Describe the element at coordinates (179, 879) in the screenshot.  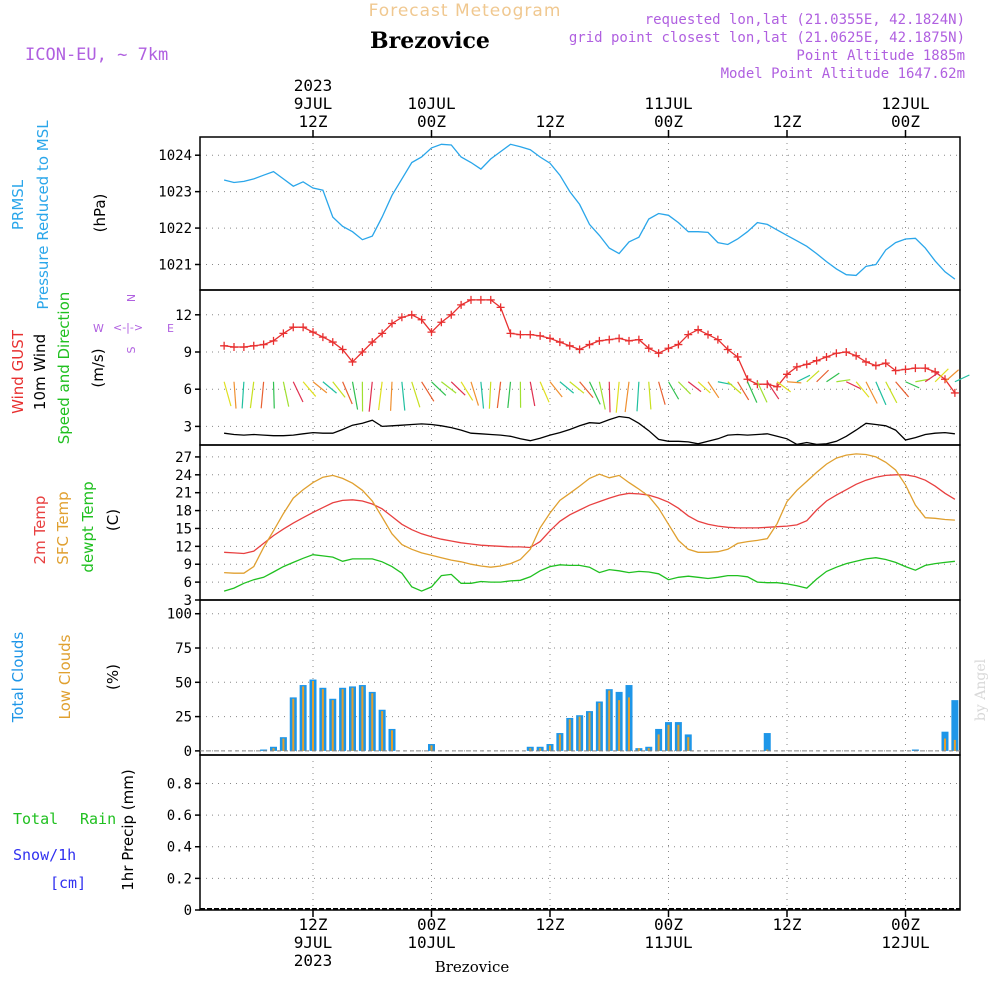
I see `y-tick-label: 0.2` at that location.